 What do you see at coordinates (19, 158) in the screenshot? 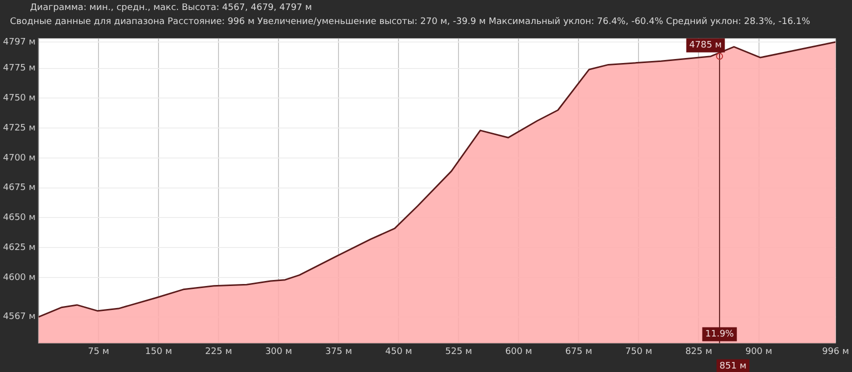
I see `y-tick-label: 4700 м` at bounding box center [19, 158].